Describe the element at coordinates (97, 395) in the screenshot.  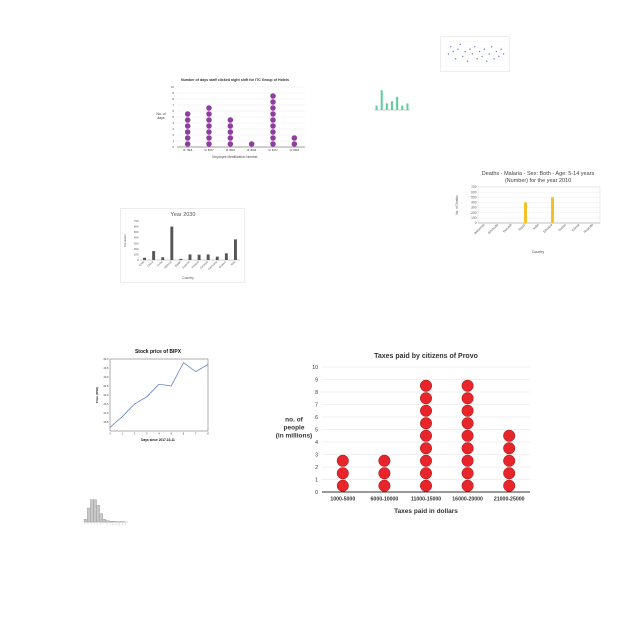
I see `y-axis-label: Price (USD)` at that location.